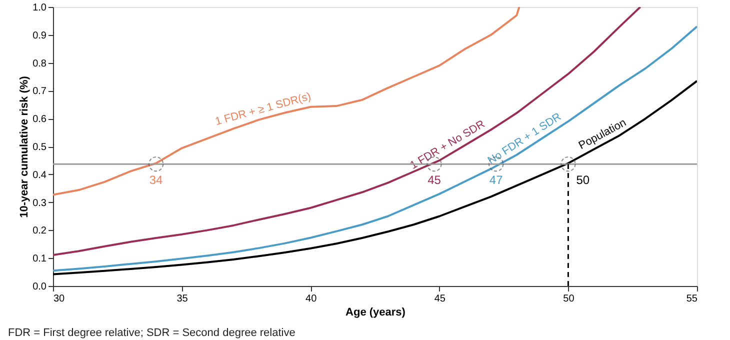 This screenshot has width=730, height=340. Describe the element at coordinates (569, 299) in the screenshot. I see `x-tick-label: 50` at that location.